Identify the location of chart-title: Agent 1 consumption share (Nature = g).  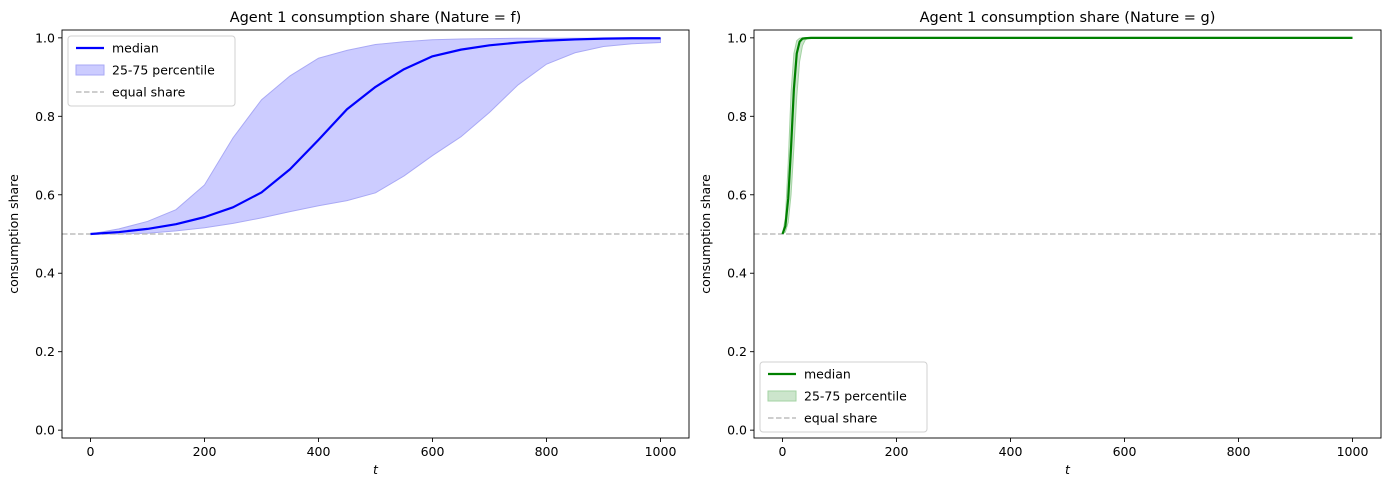
(1068, 18).